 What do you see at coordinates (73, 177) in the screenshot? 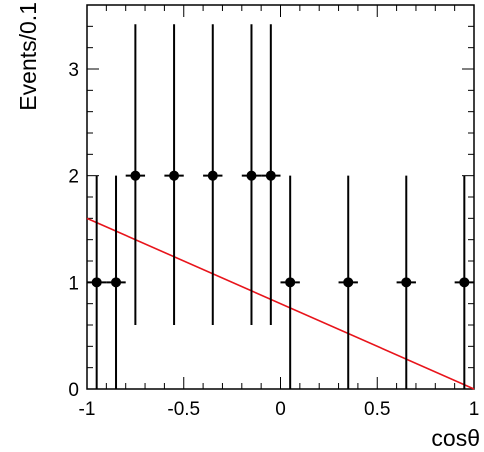
I see `y-tick-label: 2` at bounding box center [73, 177].